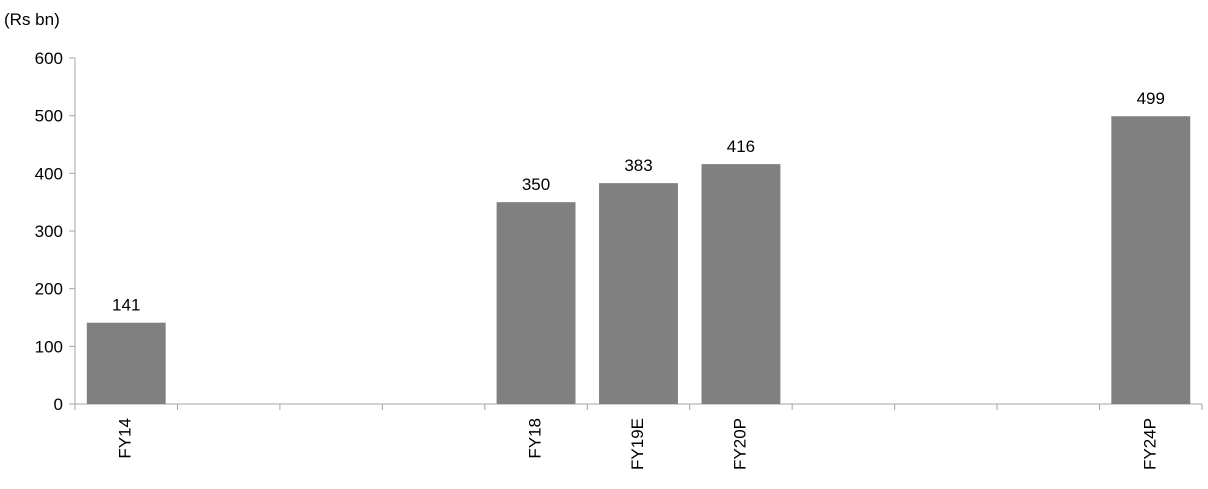  I want to click on bar-fy18, so click(536, 303).